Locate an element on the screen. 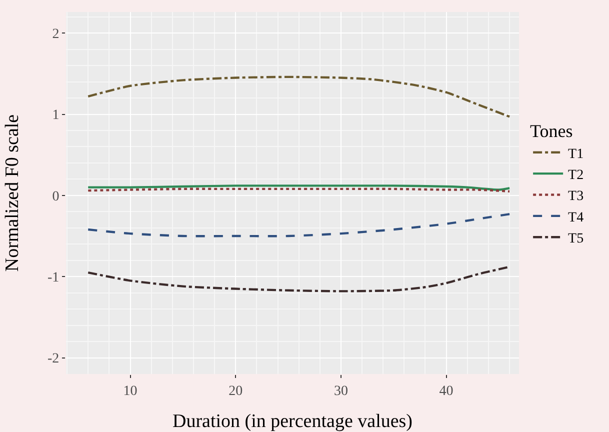 The image size is (609, 432). legend-label: T2 is located at coordinates (576, 176).